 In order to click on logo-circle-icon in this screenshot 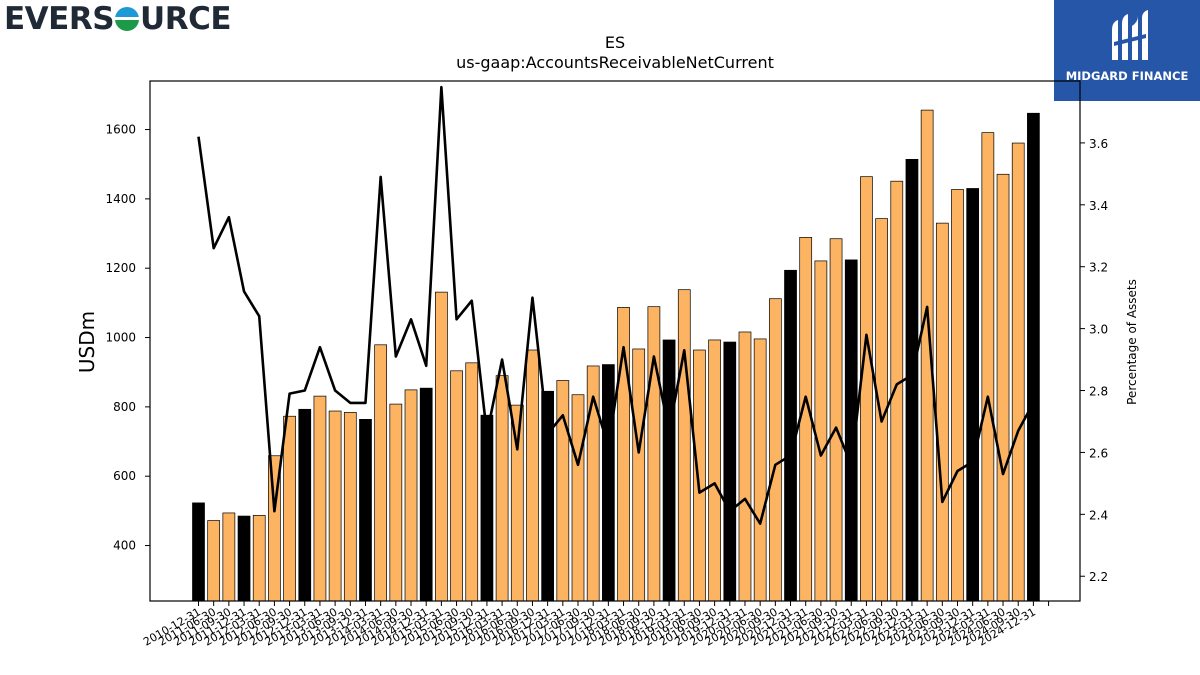, I will do `click(127, 19)`.